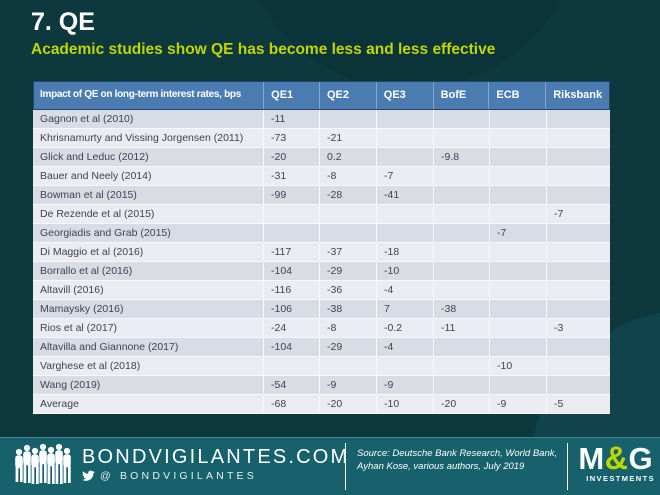 Image resolution: width=660 pixels, height=495 pixels. Describe the element at coordinates (291, 138) in the screenshot. I see `value-cell: -73` at that location.